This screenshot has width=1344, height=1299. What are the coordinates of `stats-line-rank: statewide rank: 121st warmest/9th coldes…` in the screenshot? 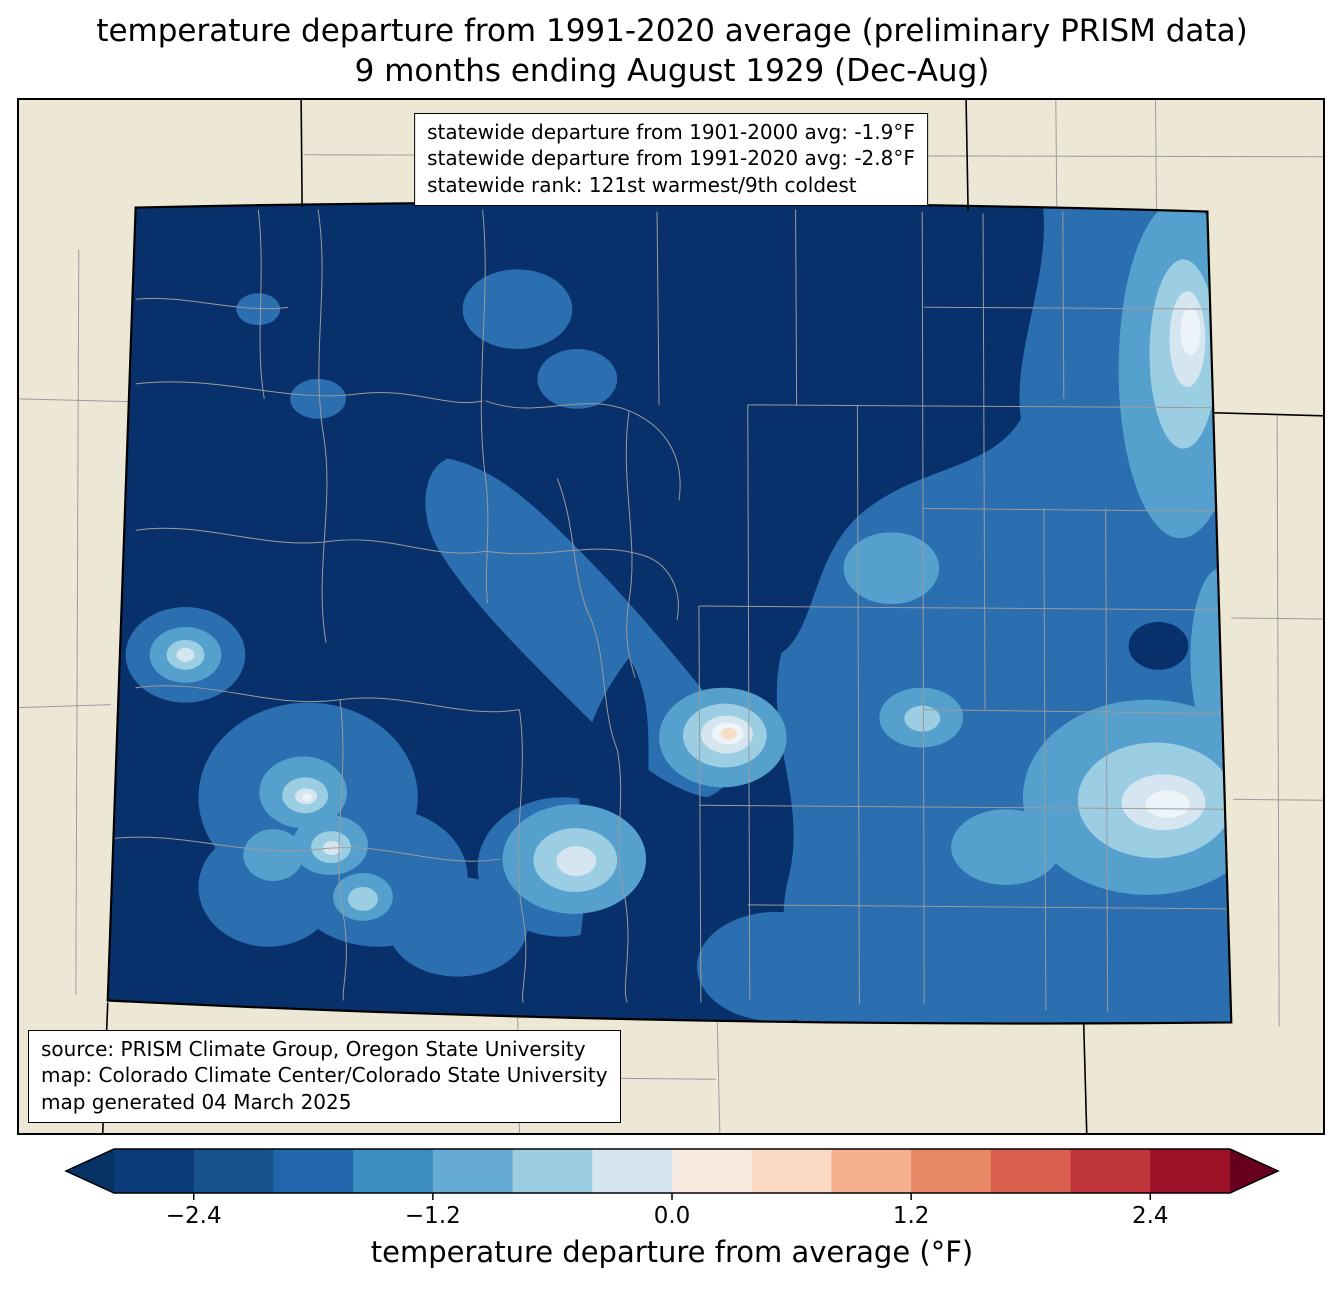 It's located at (642, 184).